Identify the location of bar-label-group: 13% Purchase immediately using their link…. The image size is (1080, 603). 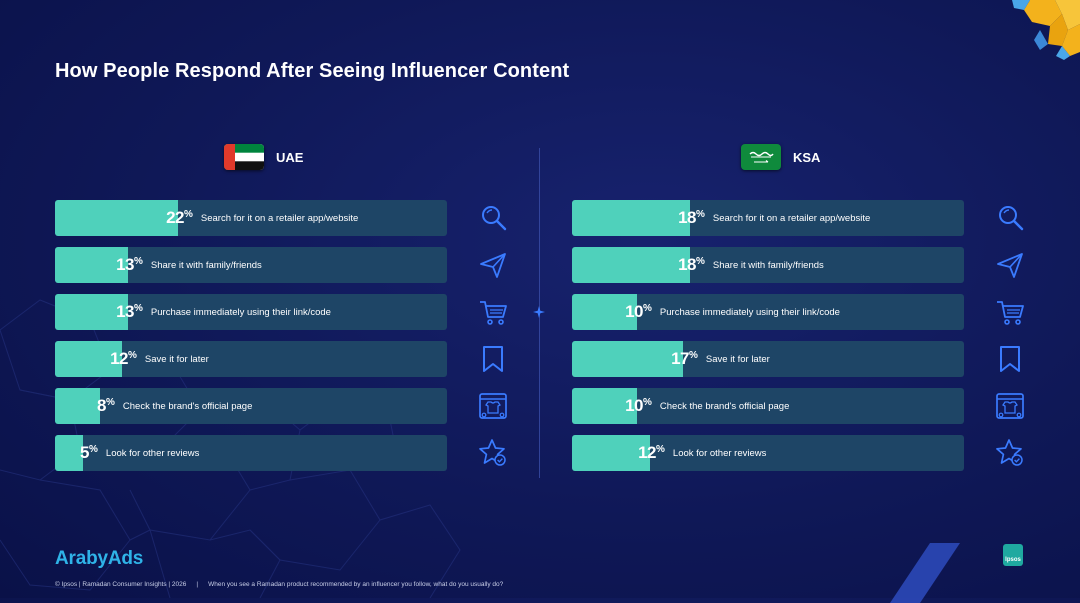
(223, 312).